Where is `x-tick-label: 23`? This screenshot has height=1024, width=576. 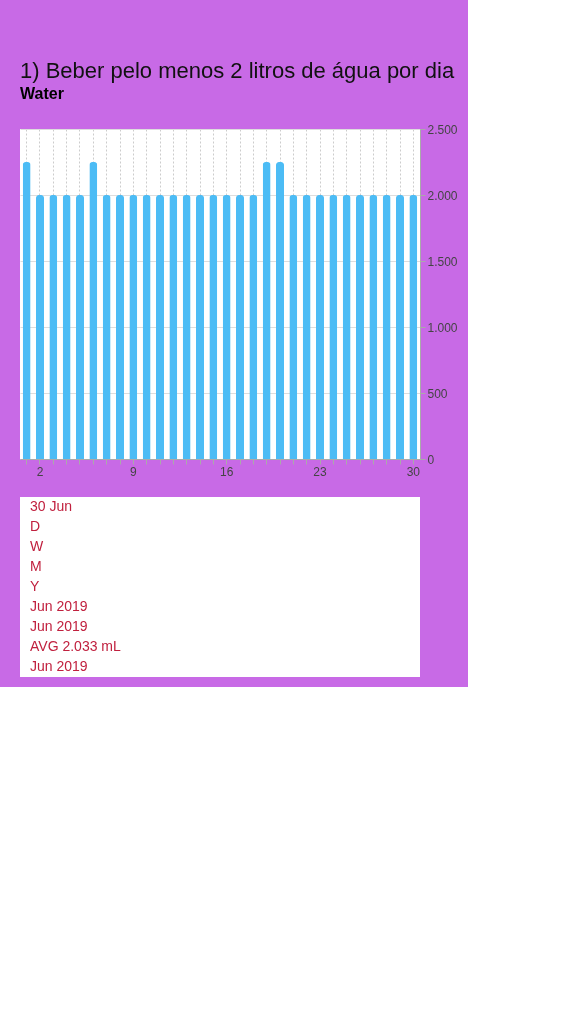 x-tick-label: 23 is located at coordinates (320, 471).